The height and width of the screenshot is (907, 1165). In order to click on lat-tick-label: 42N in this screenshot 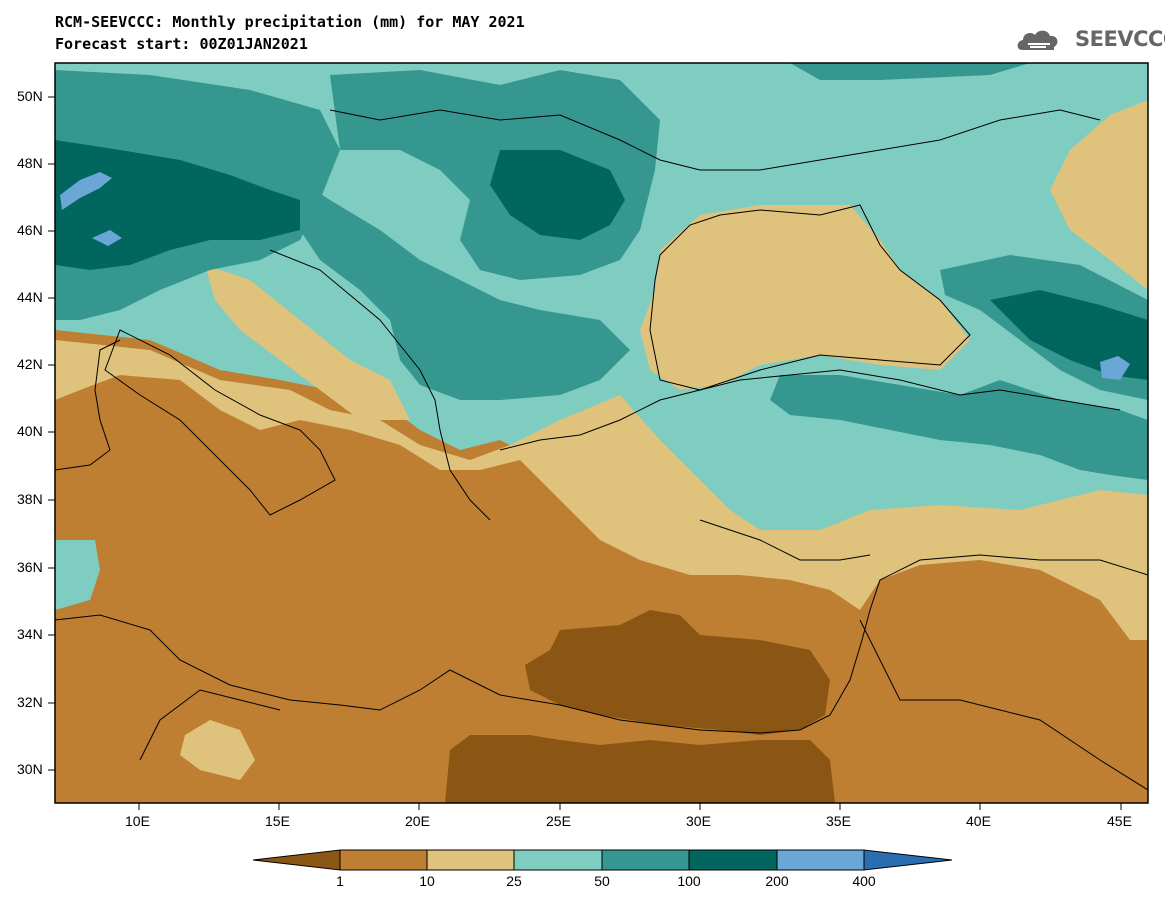, I will do `click(30, 364)`.